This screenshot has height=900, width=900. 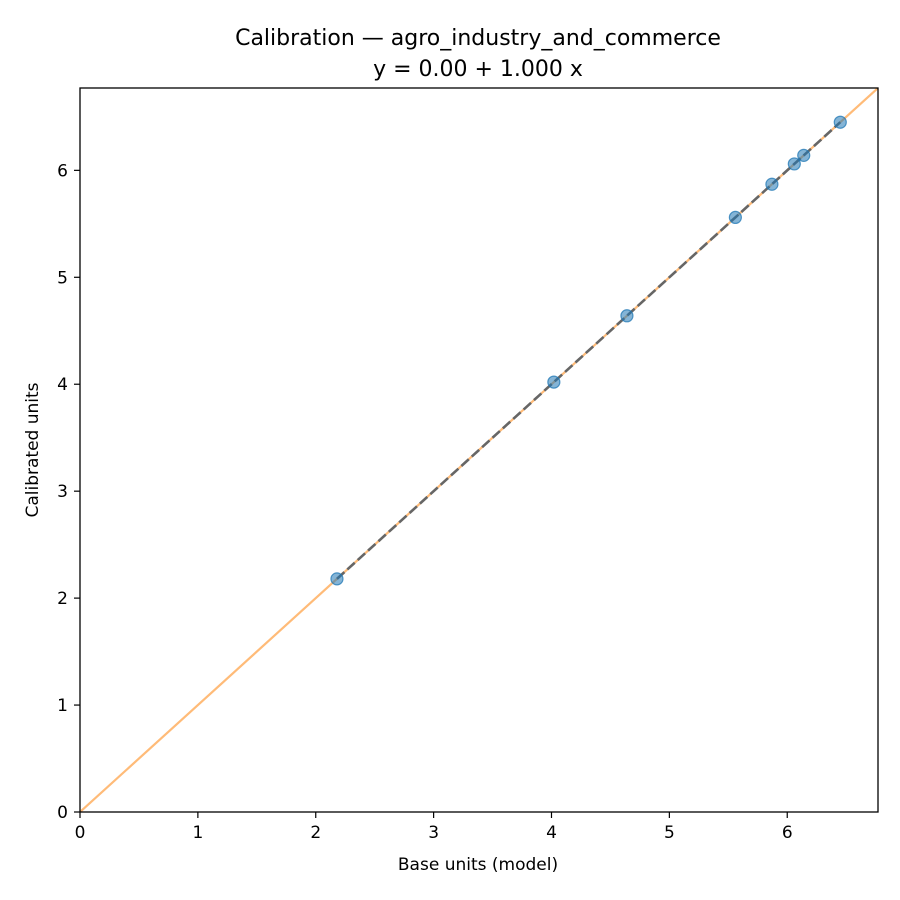 I want to click on x-tick-label: 3, so click(x=433, y=833).